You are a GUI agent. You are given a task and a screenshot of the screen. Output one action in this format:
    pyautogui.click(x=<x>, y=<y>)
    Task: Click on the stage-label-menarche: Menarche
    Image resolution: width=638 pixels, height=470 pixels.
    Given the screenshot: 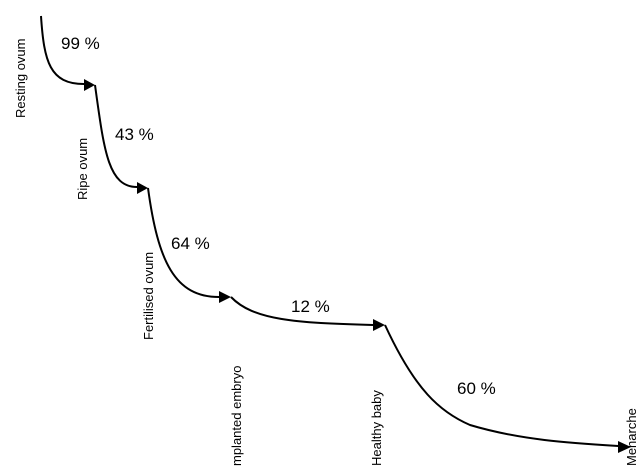 What is the action you would take?
    pyautogui.click(x=631, y=437)
    